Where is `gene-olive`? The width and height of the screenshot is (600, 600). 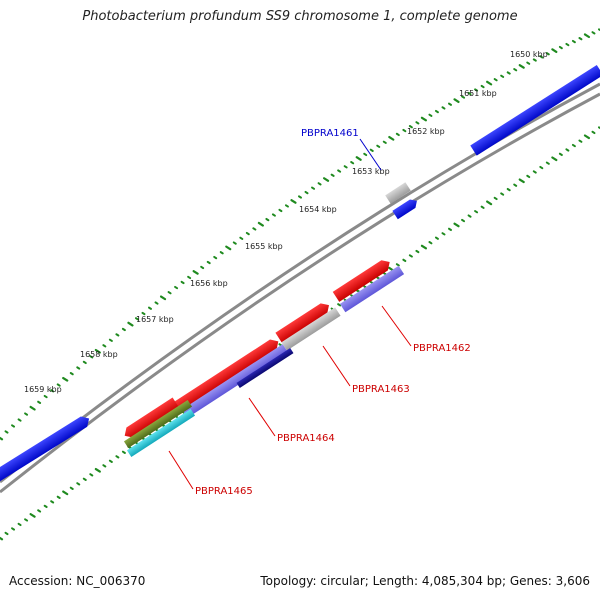
gene-olive is located at coordinates (158, 424).